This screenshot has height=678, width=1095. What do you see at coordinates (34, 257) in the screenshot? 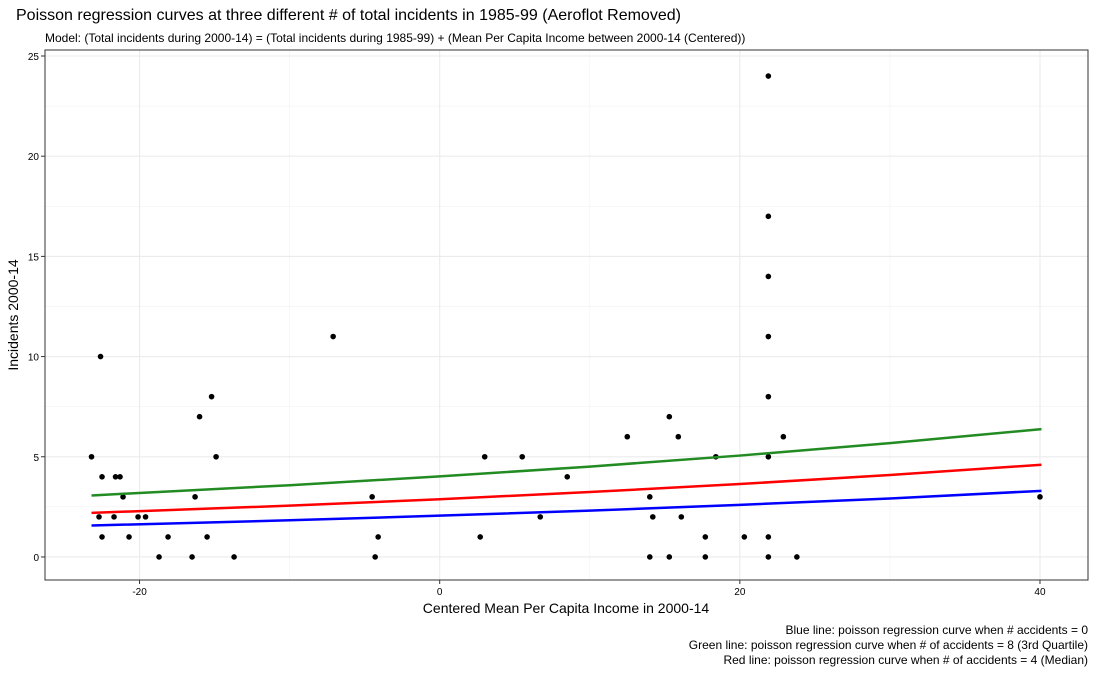
I see `y-tick-label: 15` at bounding box center [34, 257].